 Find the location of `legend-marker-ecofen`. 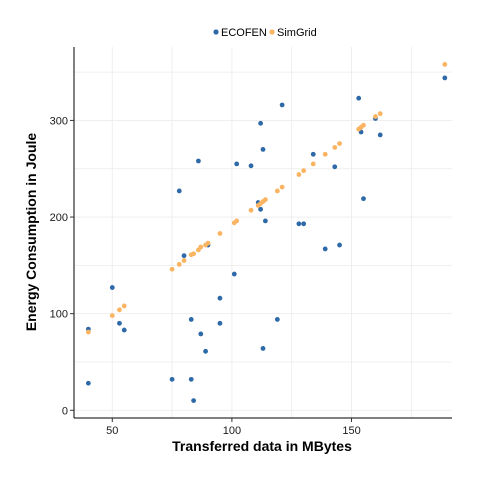

legend-marker-ecofen is located at coordinates (215, 31).